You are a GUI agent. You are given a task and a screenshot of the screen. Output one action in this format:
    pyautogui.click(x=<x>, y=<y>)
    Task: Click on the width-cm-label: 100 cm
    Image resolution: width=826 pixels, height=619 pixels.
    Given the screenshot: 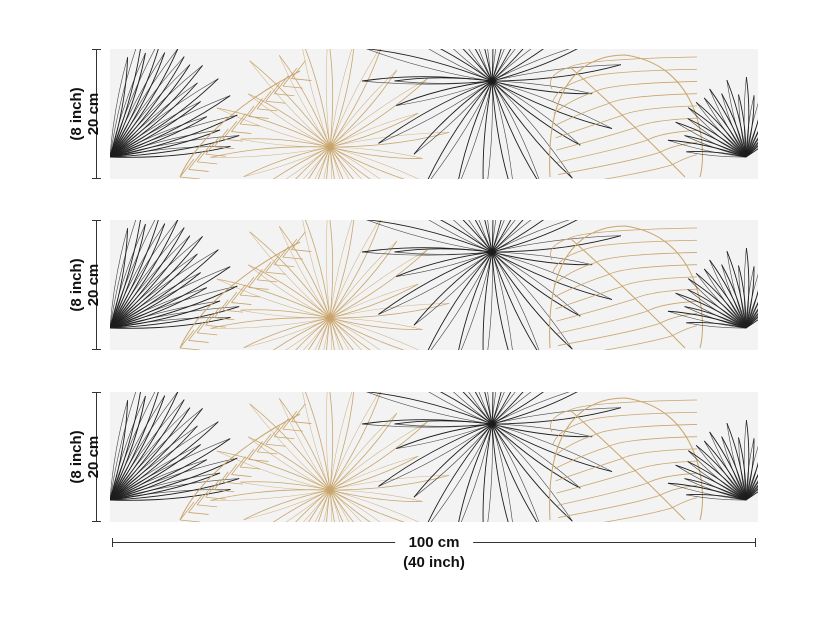 What is the action you would take?
    pyautogui.click(x=434, y=542)
    